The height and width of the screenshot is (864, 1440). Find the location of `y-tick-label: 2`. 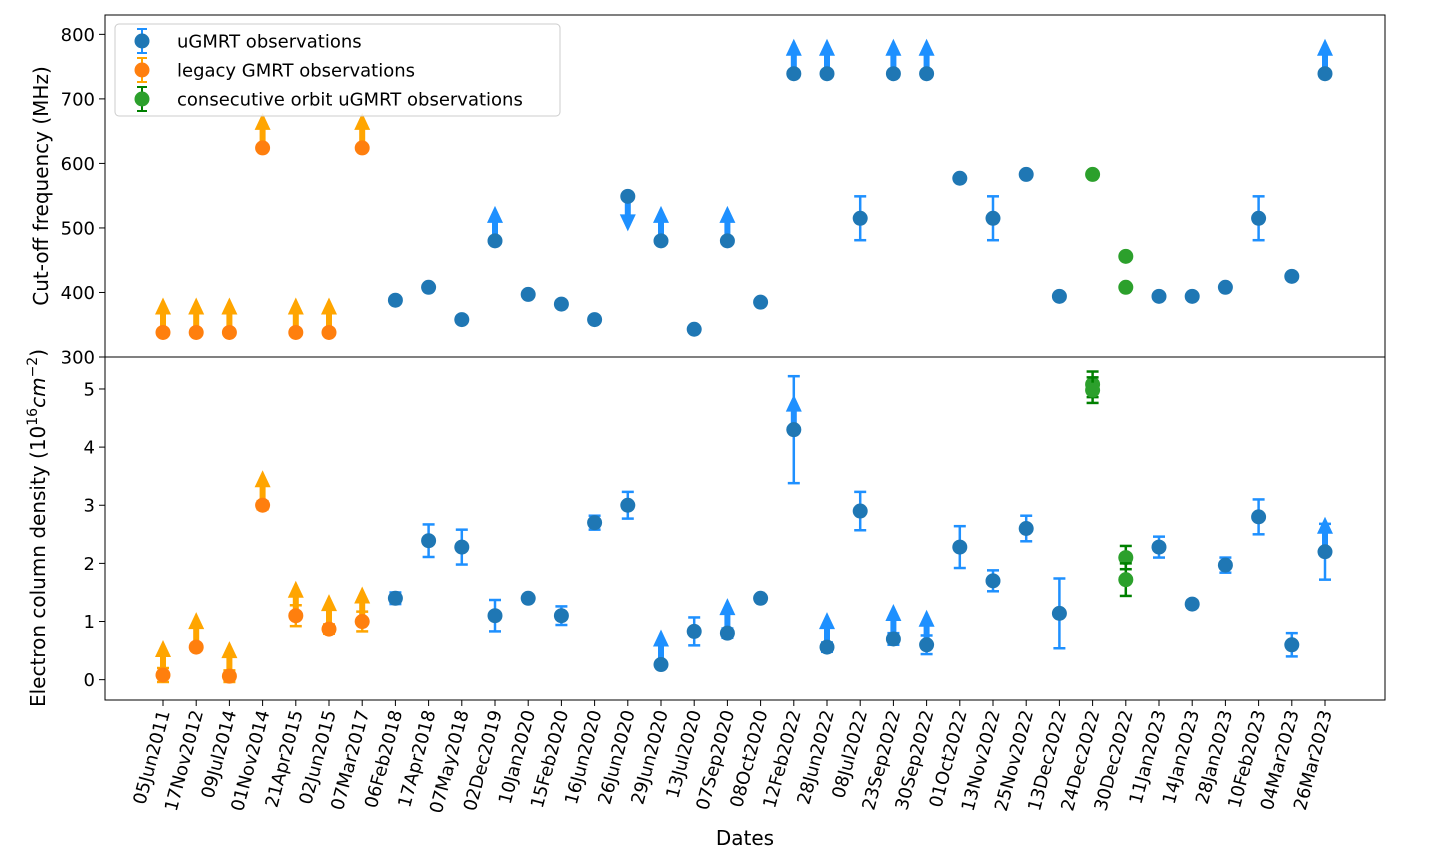

y-tick-label: 2 is located at coordinates (89, 564).